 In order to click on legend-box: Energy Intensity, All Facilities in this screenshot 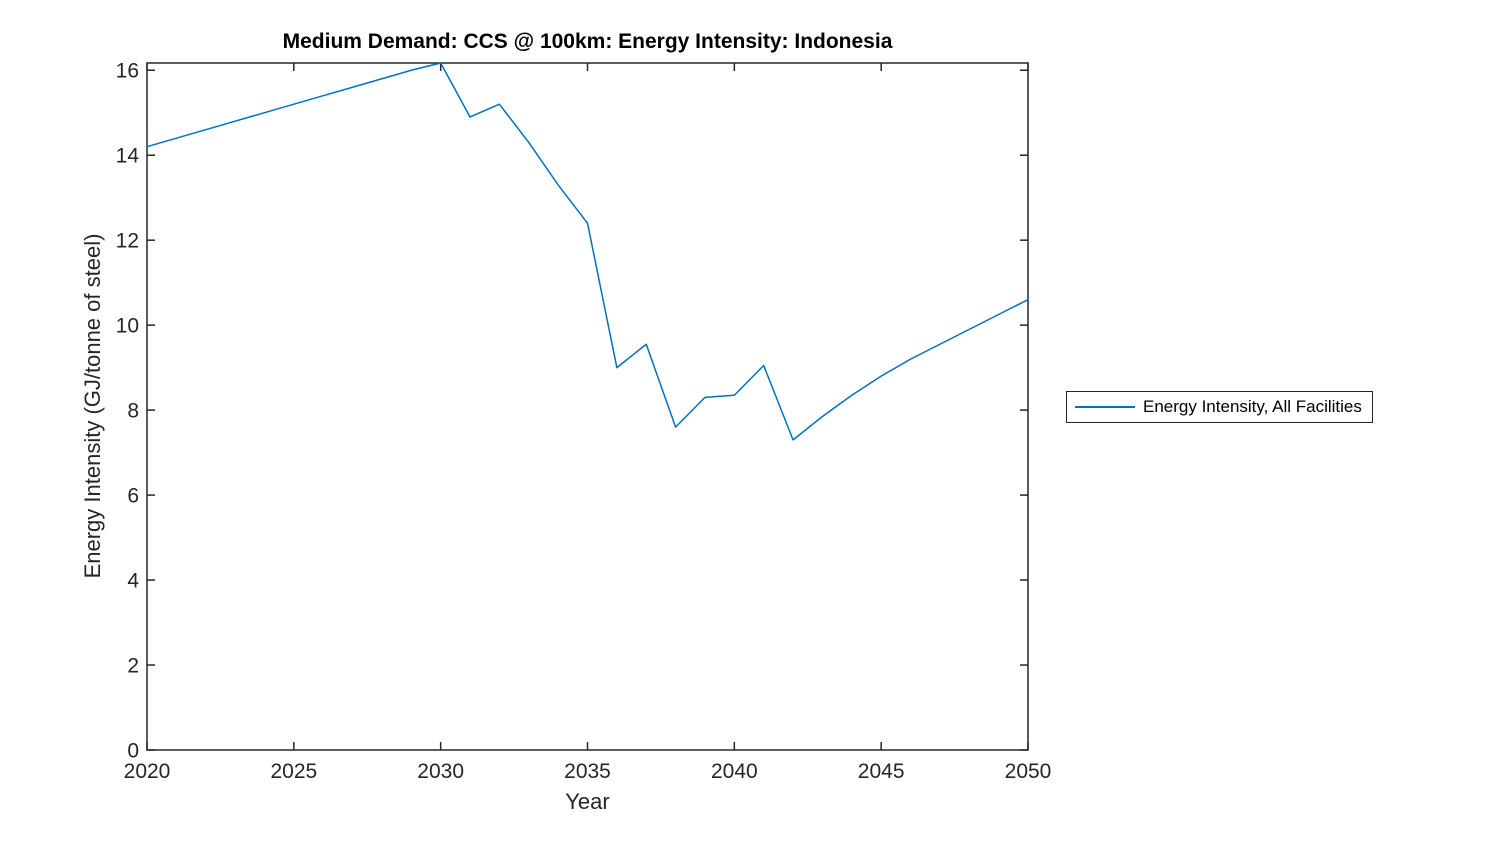, I will do `click(1219, 407)`.